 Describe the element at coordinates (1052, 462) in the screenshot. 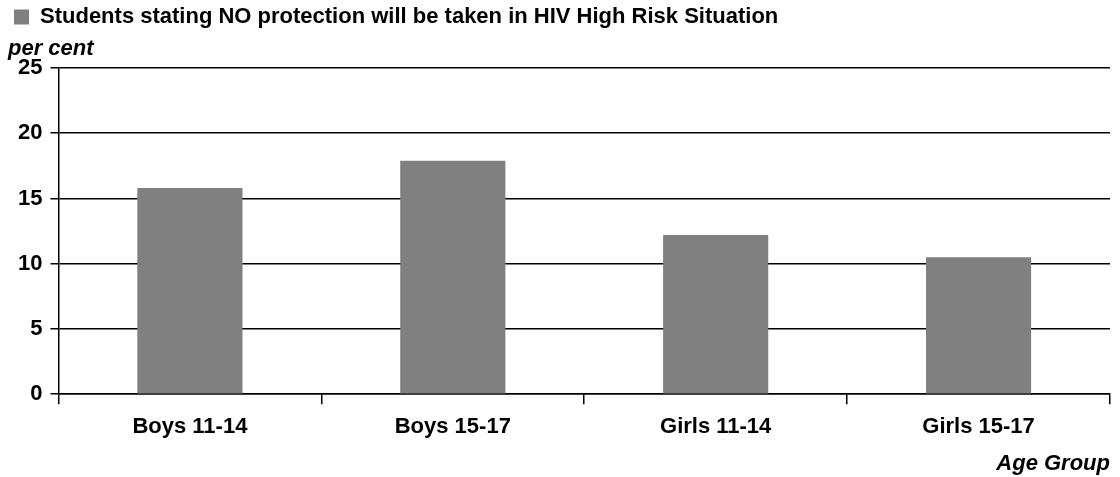

I see `x-axis-title: Age Group` at that location.